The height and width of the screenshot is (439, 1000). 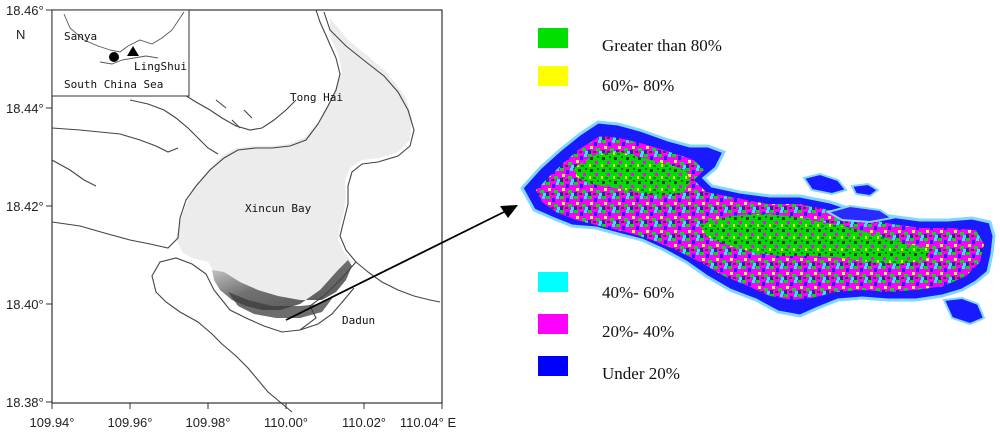 I want to click on dadun-label: Dadun, so click(x=358, y=320).